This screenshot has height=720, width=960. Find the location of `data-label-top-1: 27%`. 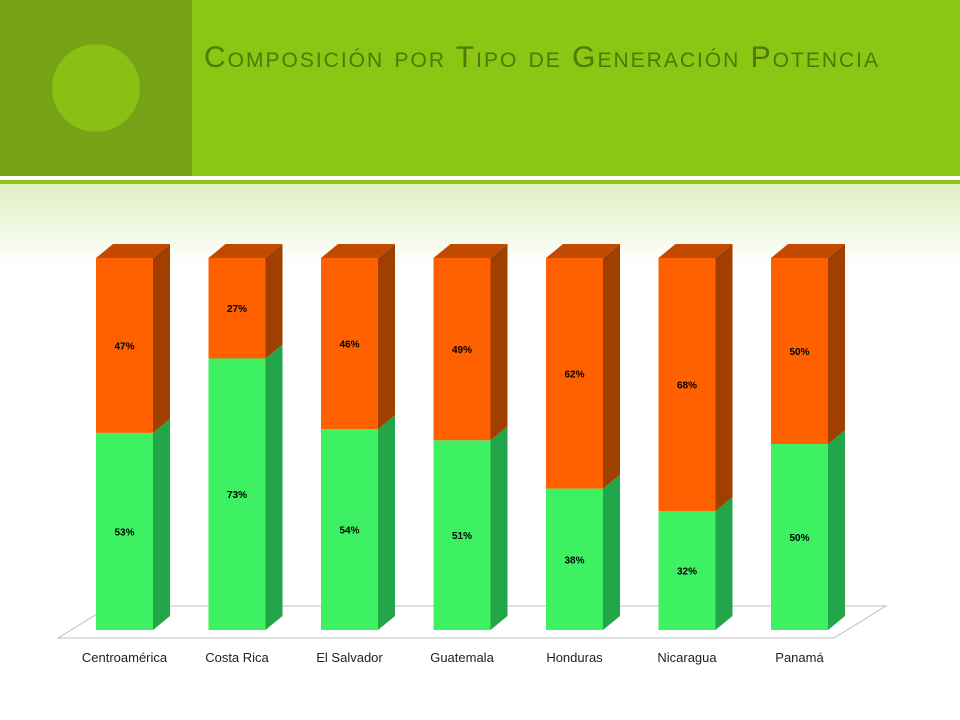

data-label-top-1: 27% is located at coordinates (237, 309).